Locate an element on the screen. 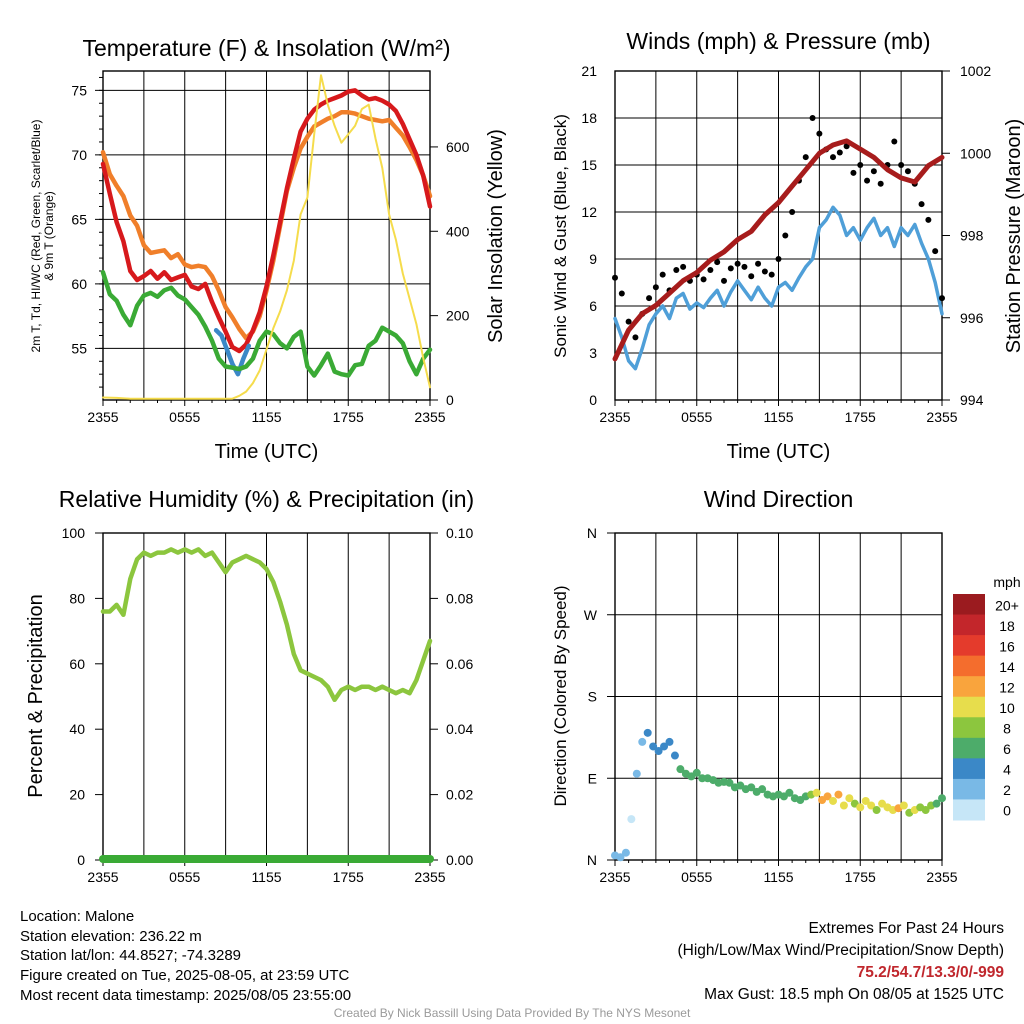 This screenshot has height=1024, width=1024. y-tick-label: 6 is located at coordinates (593, 306).